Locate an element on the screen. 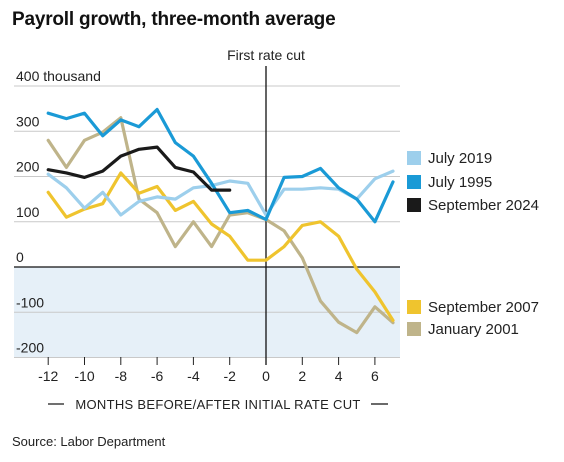 This screenshot has width=564, height=462. x-tick-label: -10 is located at coordinates (84, 376).